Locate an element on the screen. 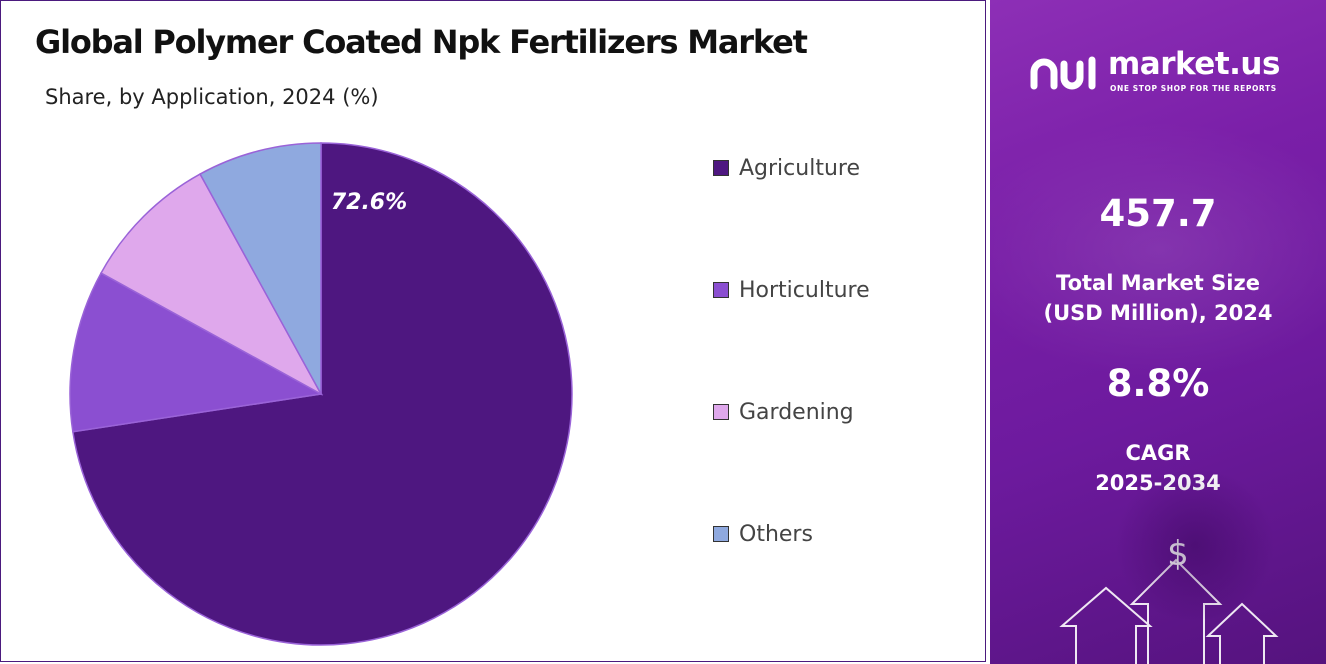  market-us-logo-icon is located at coordinates (1063, 73).